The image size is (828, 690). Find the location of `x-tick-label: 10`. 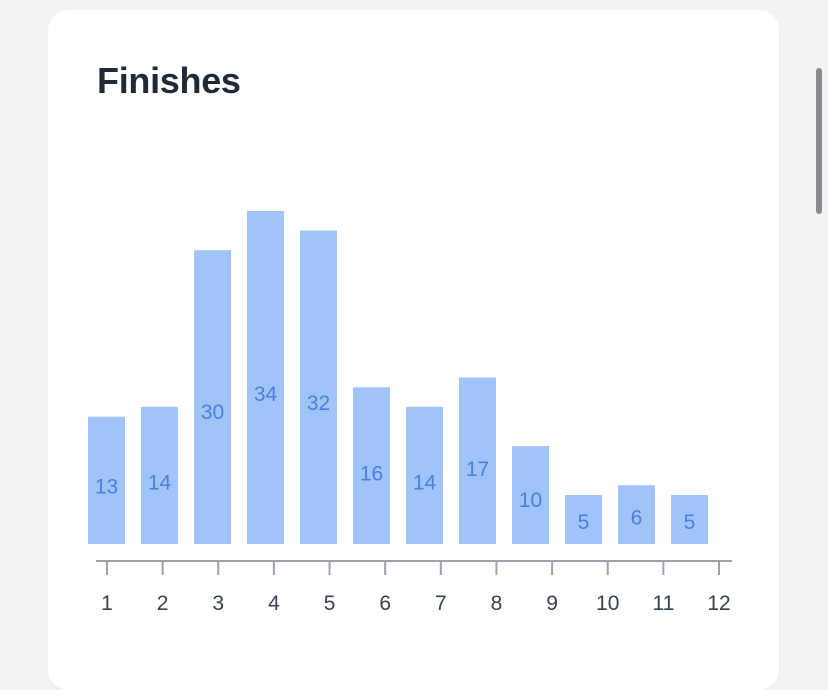

x-tick-label: 10 is located at coordinates (607, 603).